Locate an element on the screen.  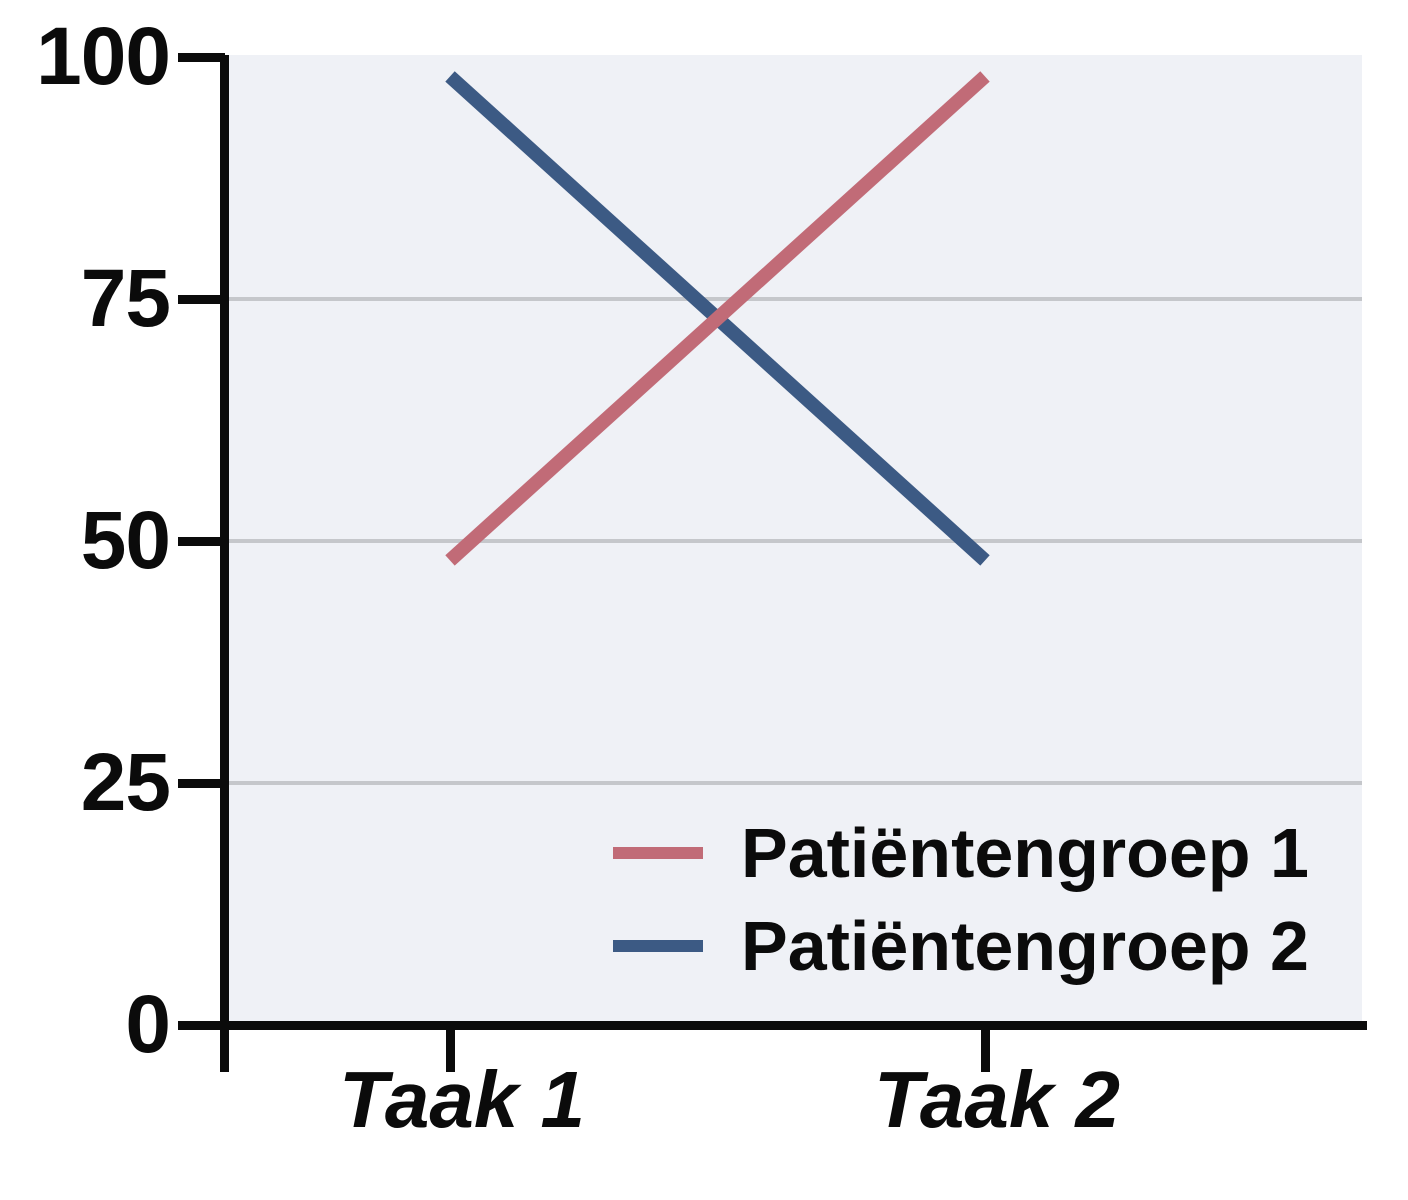
y-tick-label-75: 75 is located at coordinates (125, 298).